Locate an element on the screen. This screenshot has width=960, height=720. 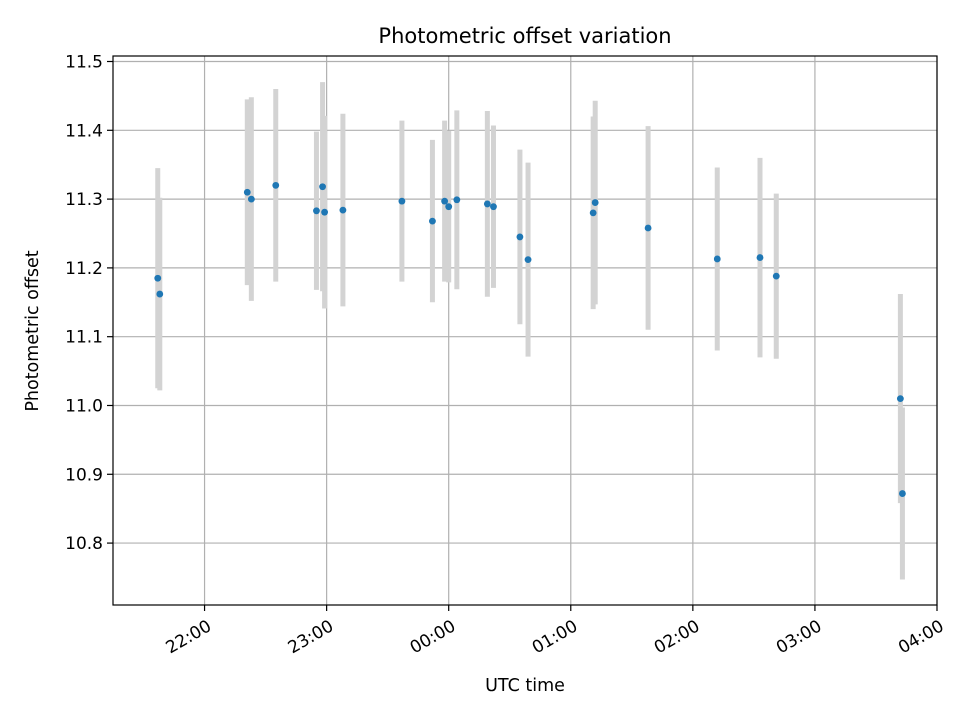
y-tick-label: 11.4 is located at coordinates (84, 131).